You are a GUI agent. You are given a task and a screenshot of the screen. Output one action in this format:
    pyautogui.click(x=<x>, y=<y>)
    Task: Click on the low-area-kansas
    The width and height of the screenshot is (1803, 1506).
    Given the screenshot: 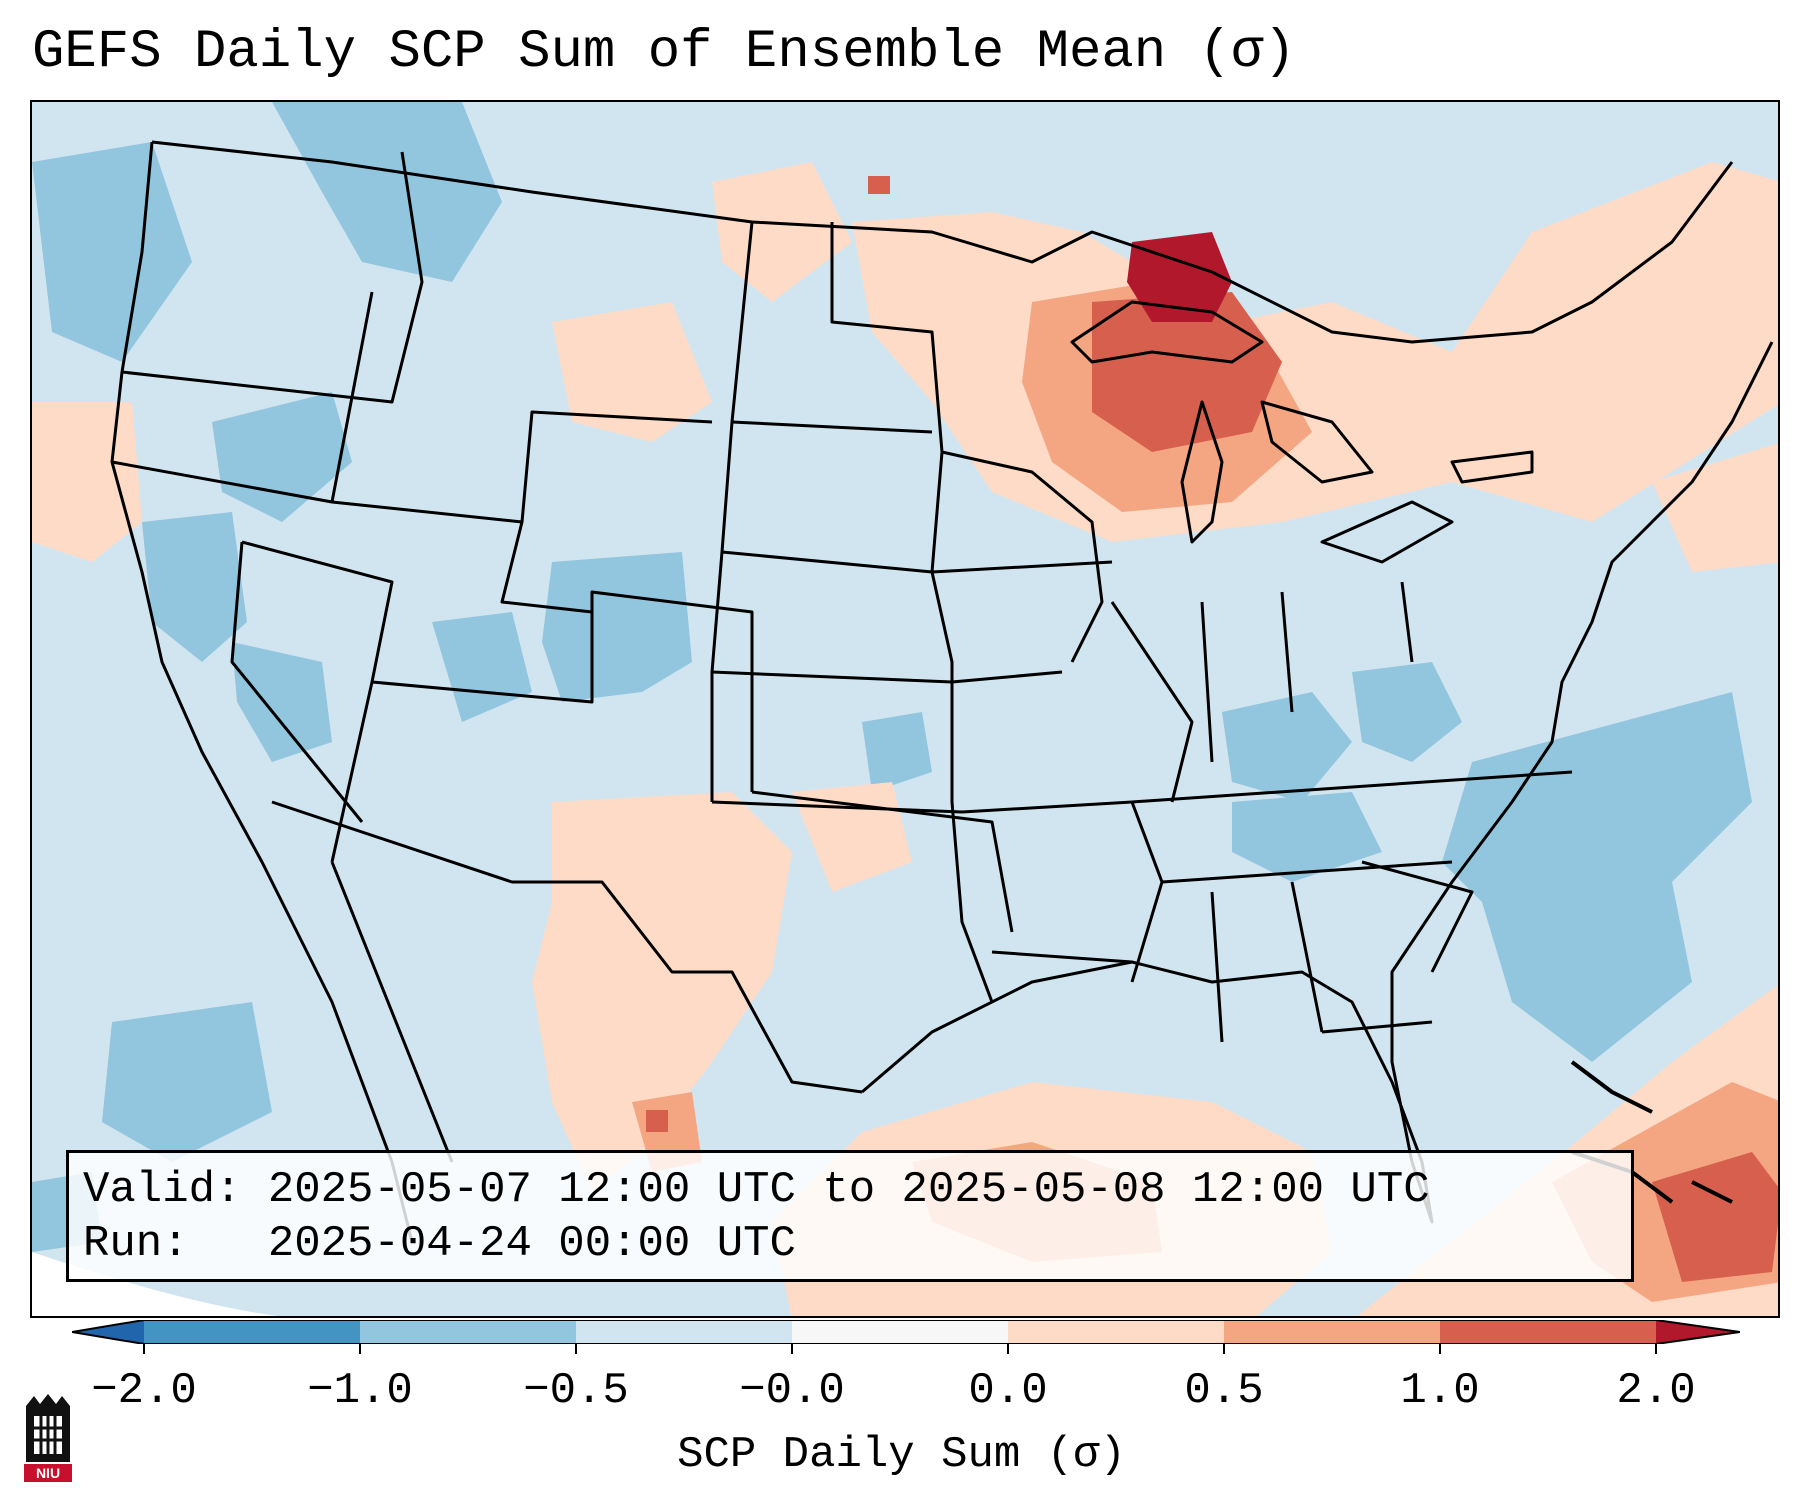 What is the action you would take?
    pyautogui.click(x=897, y=752)
    